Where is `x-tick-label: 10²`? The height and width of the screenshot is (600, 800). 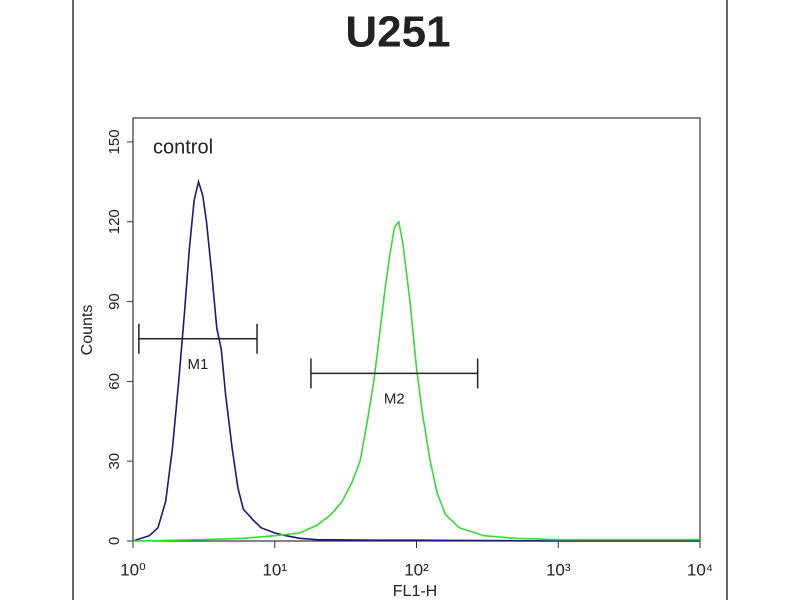 x-tick-label: 10² is located at coordinates (416, 569).